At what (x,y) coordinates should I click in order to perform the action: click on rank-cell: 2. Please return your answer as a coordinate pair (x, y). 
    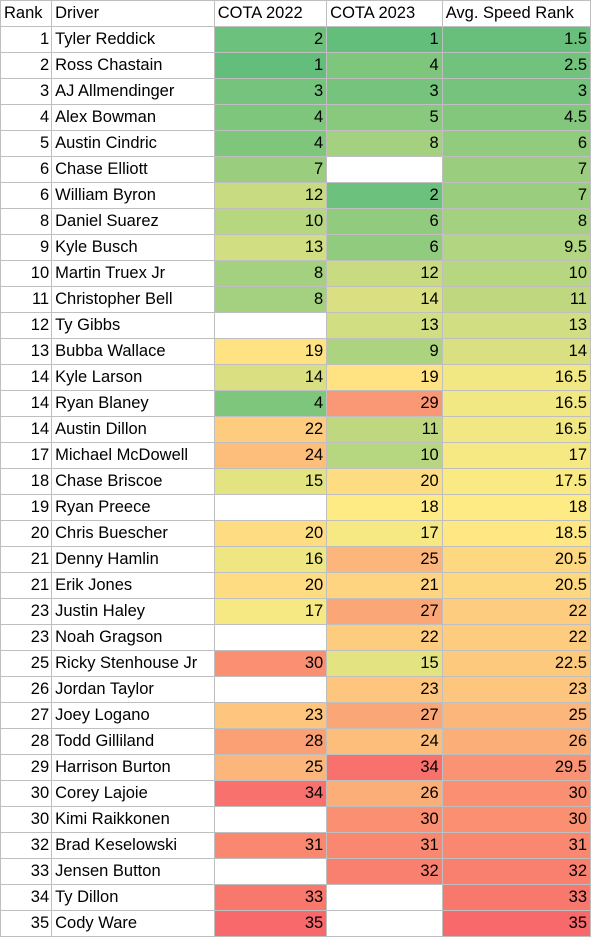
    Looking at the image, I should click on (26, 65).